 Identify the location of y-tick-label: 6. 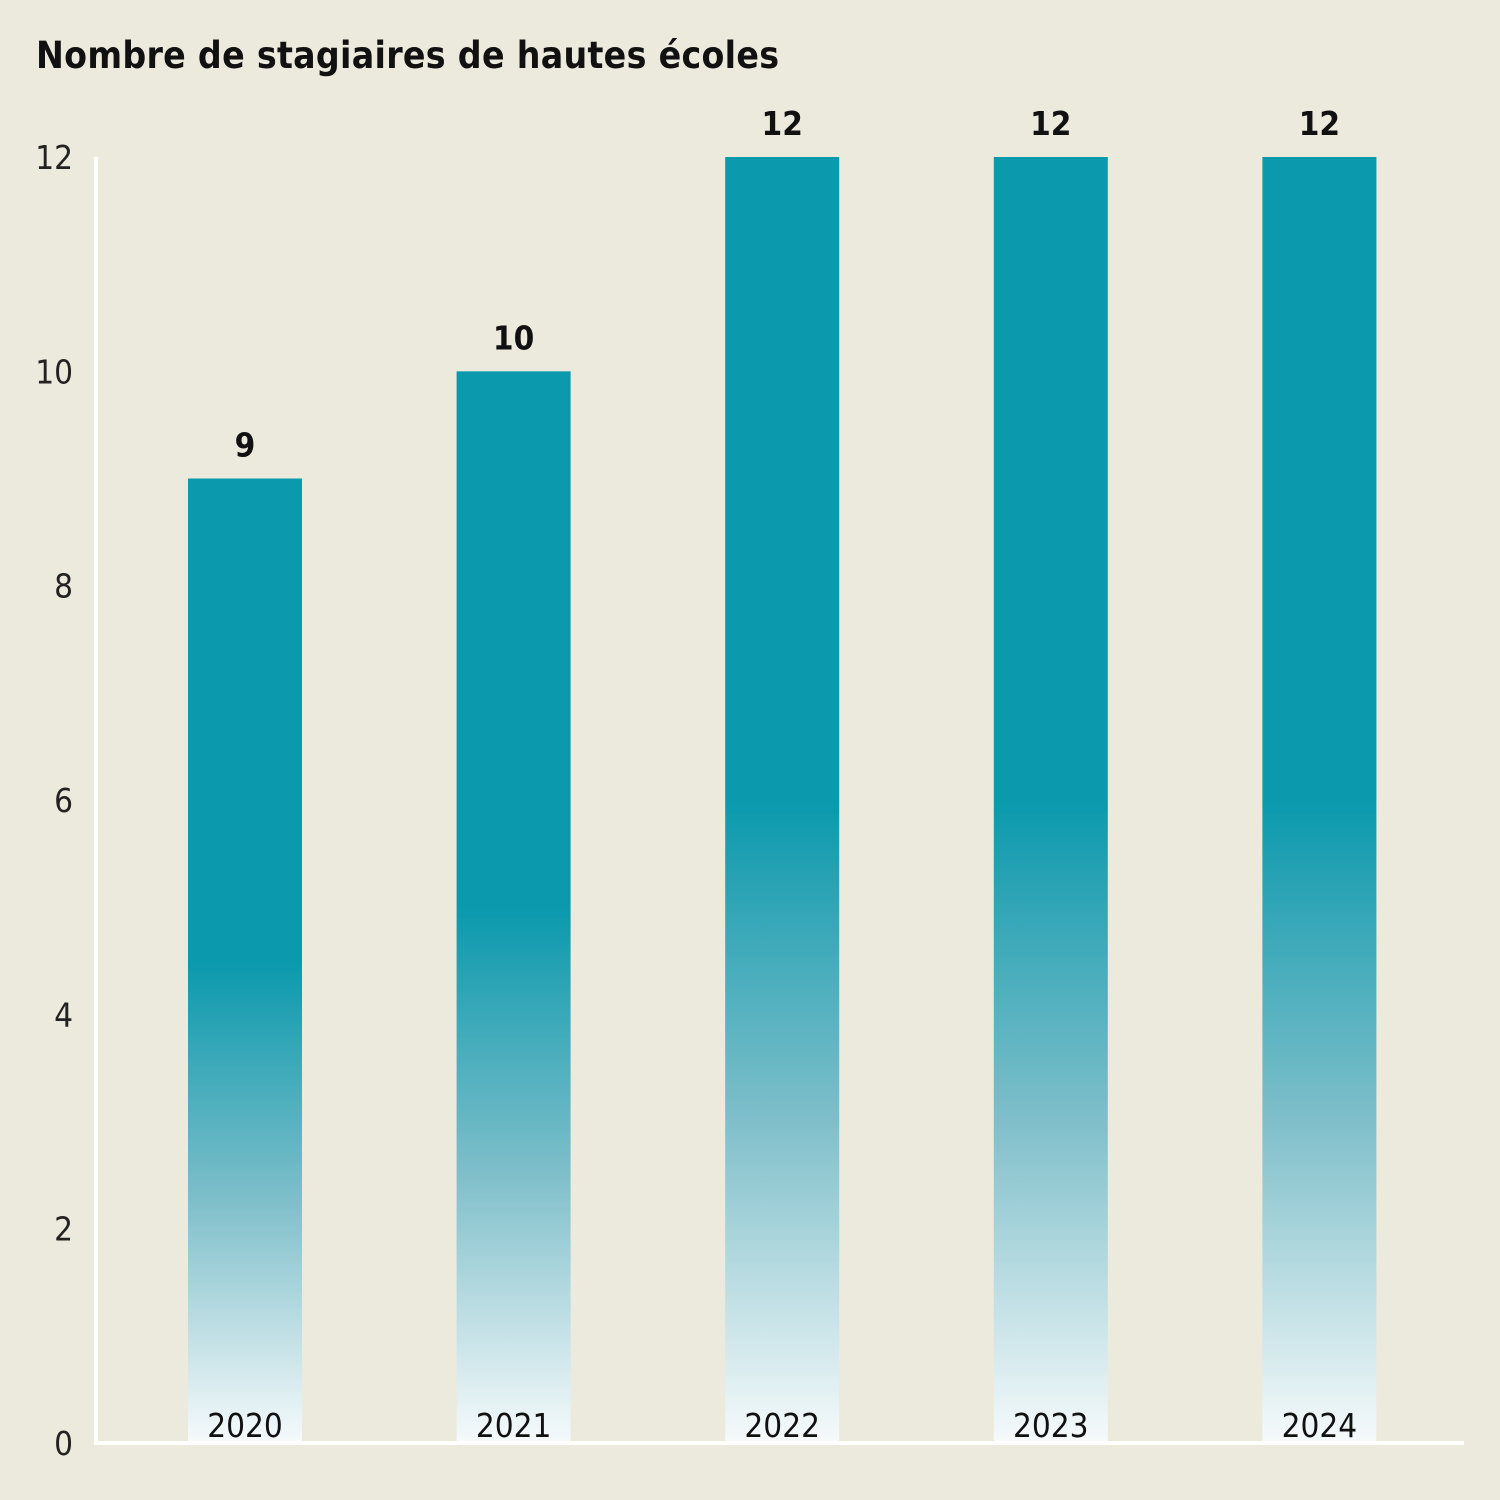
(63, 800).